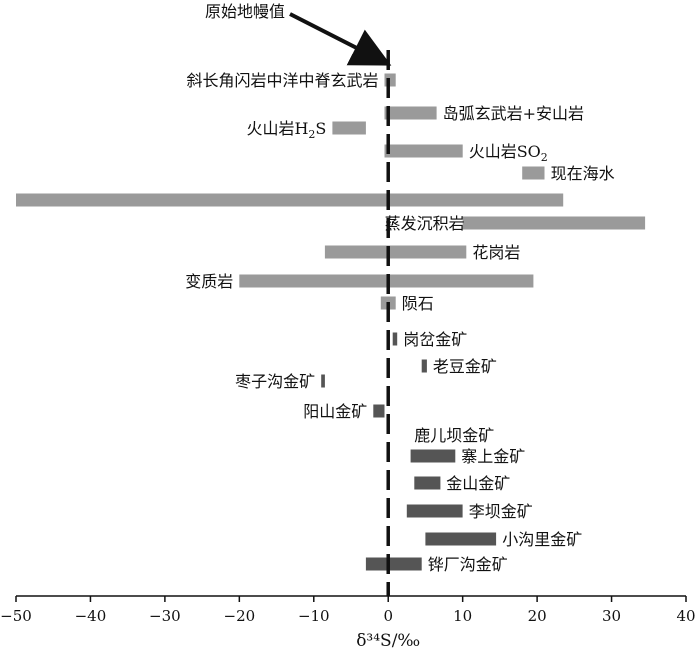  I want to click on x-tick-label-4: −10, so click(314, 616).